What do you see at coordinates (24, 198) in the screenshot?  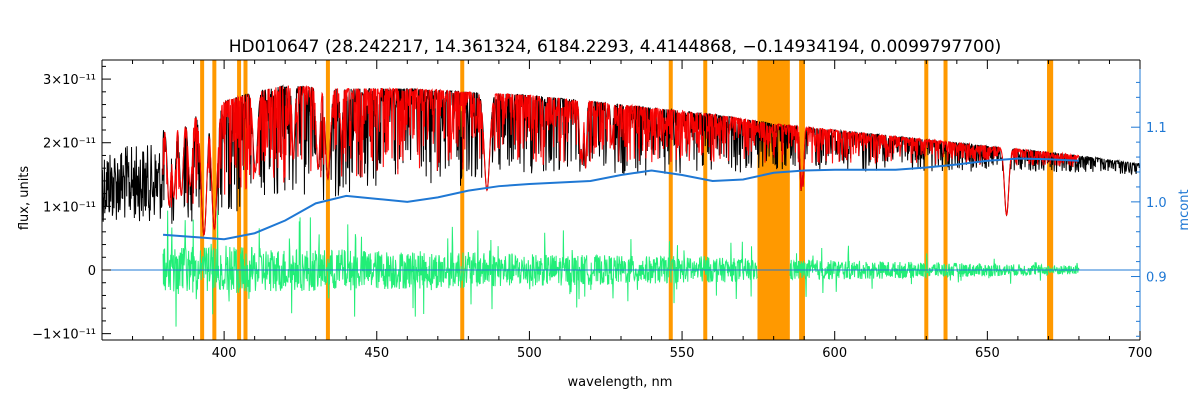 I see `y-axis-label: flux, units` at bounding box center [24, 198].